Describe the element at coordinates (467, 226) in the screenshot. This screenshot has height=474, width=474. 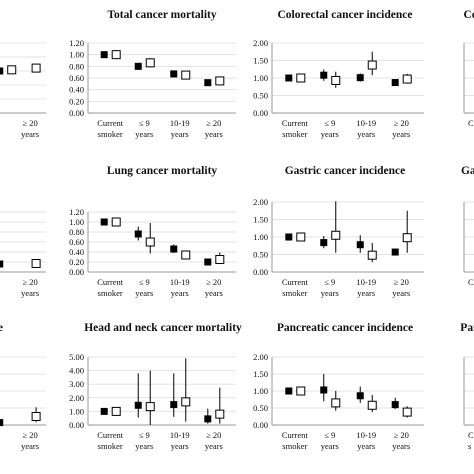
I see `panel-p13: Gastr C` at that location.